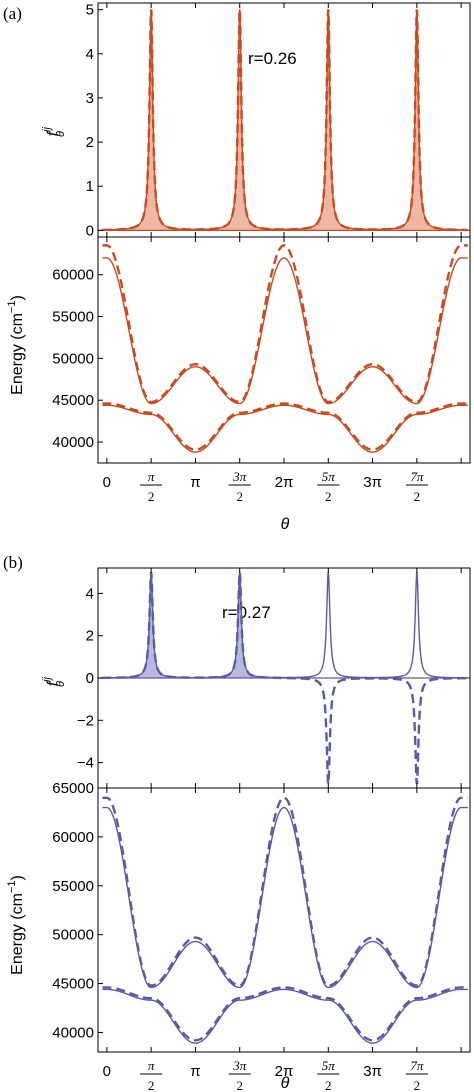 This screenshot has height=1092, width=474. What do you see at coordinates (285, 524) in the screenshot?
I see `xlabel-theta-a: θ` at bounding box center [285, 524].